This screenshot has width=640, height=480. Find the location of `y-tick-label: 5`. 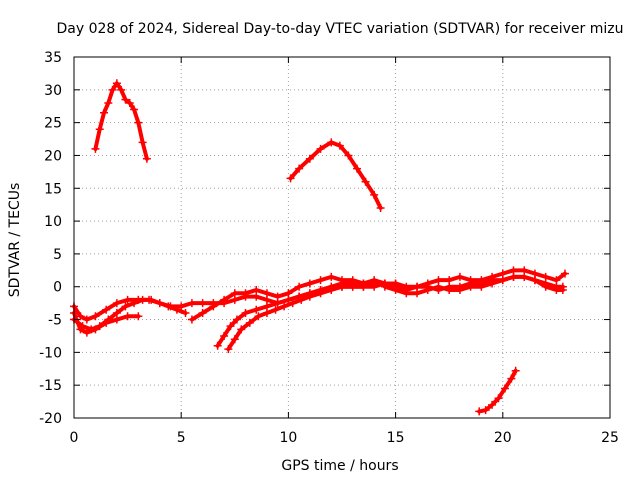

y-tick-label: 5 is located at coordinates (57, 255).